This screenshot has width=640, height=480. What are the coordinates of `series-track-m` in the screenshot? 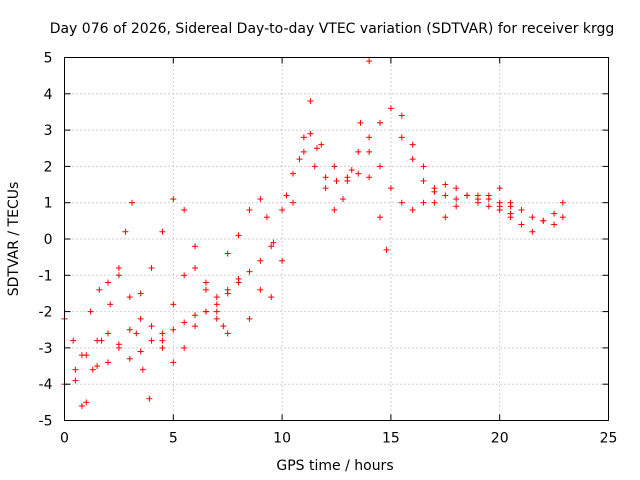 It's located at (531, 217).